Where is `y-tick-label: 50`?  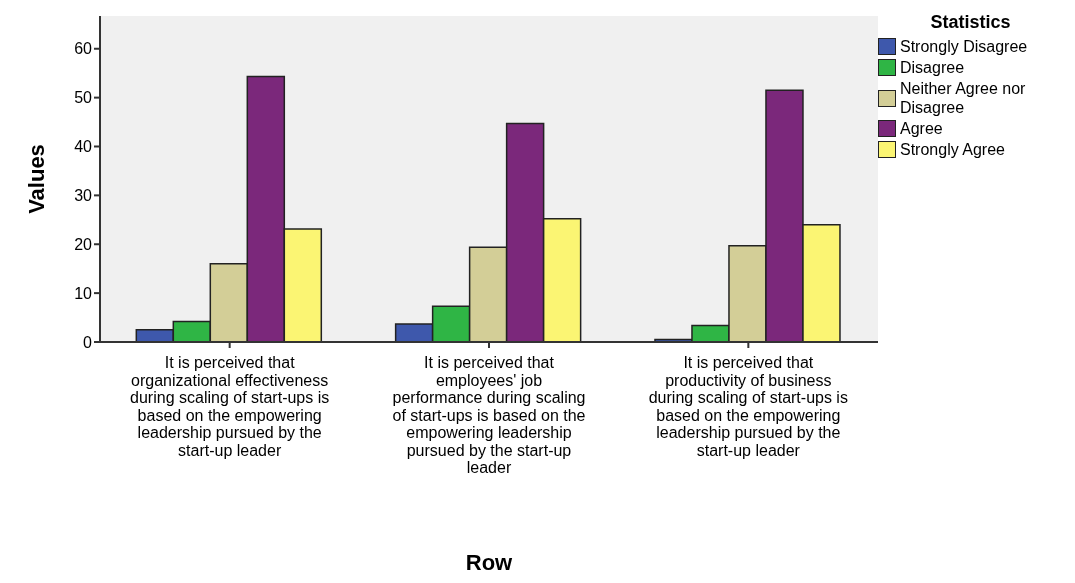
y-tick-label: 50 is located at coordinates (83, 98).